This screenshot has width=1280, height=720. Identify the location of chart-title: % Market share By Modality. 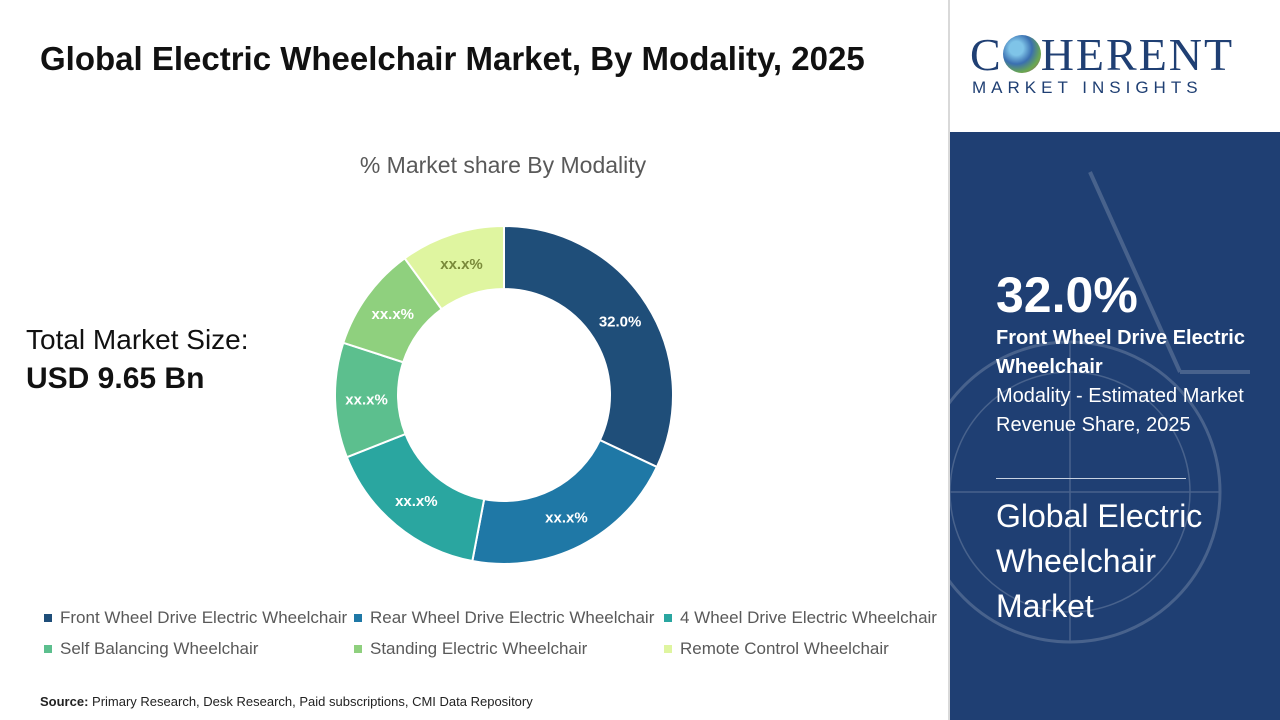
(503, 165).